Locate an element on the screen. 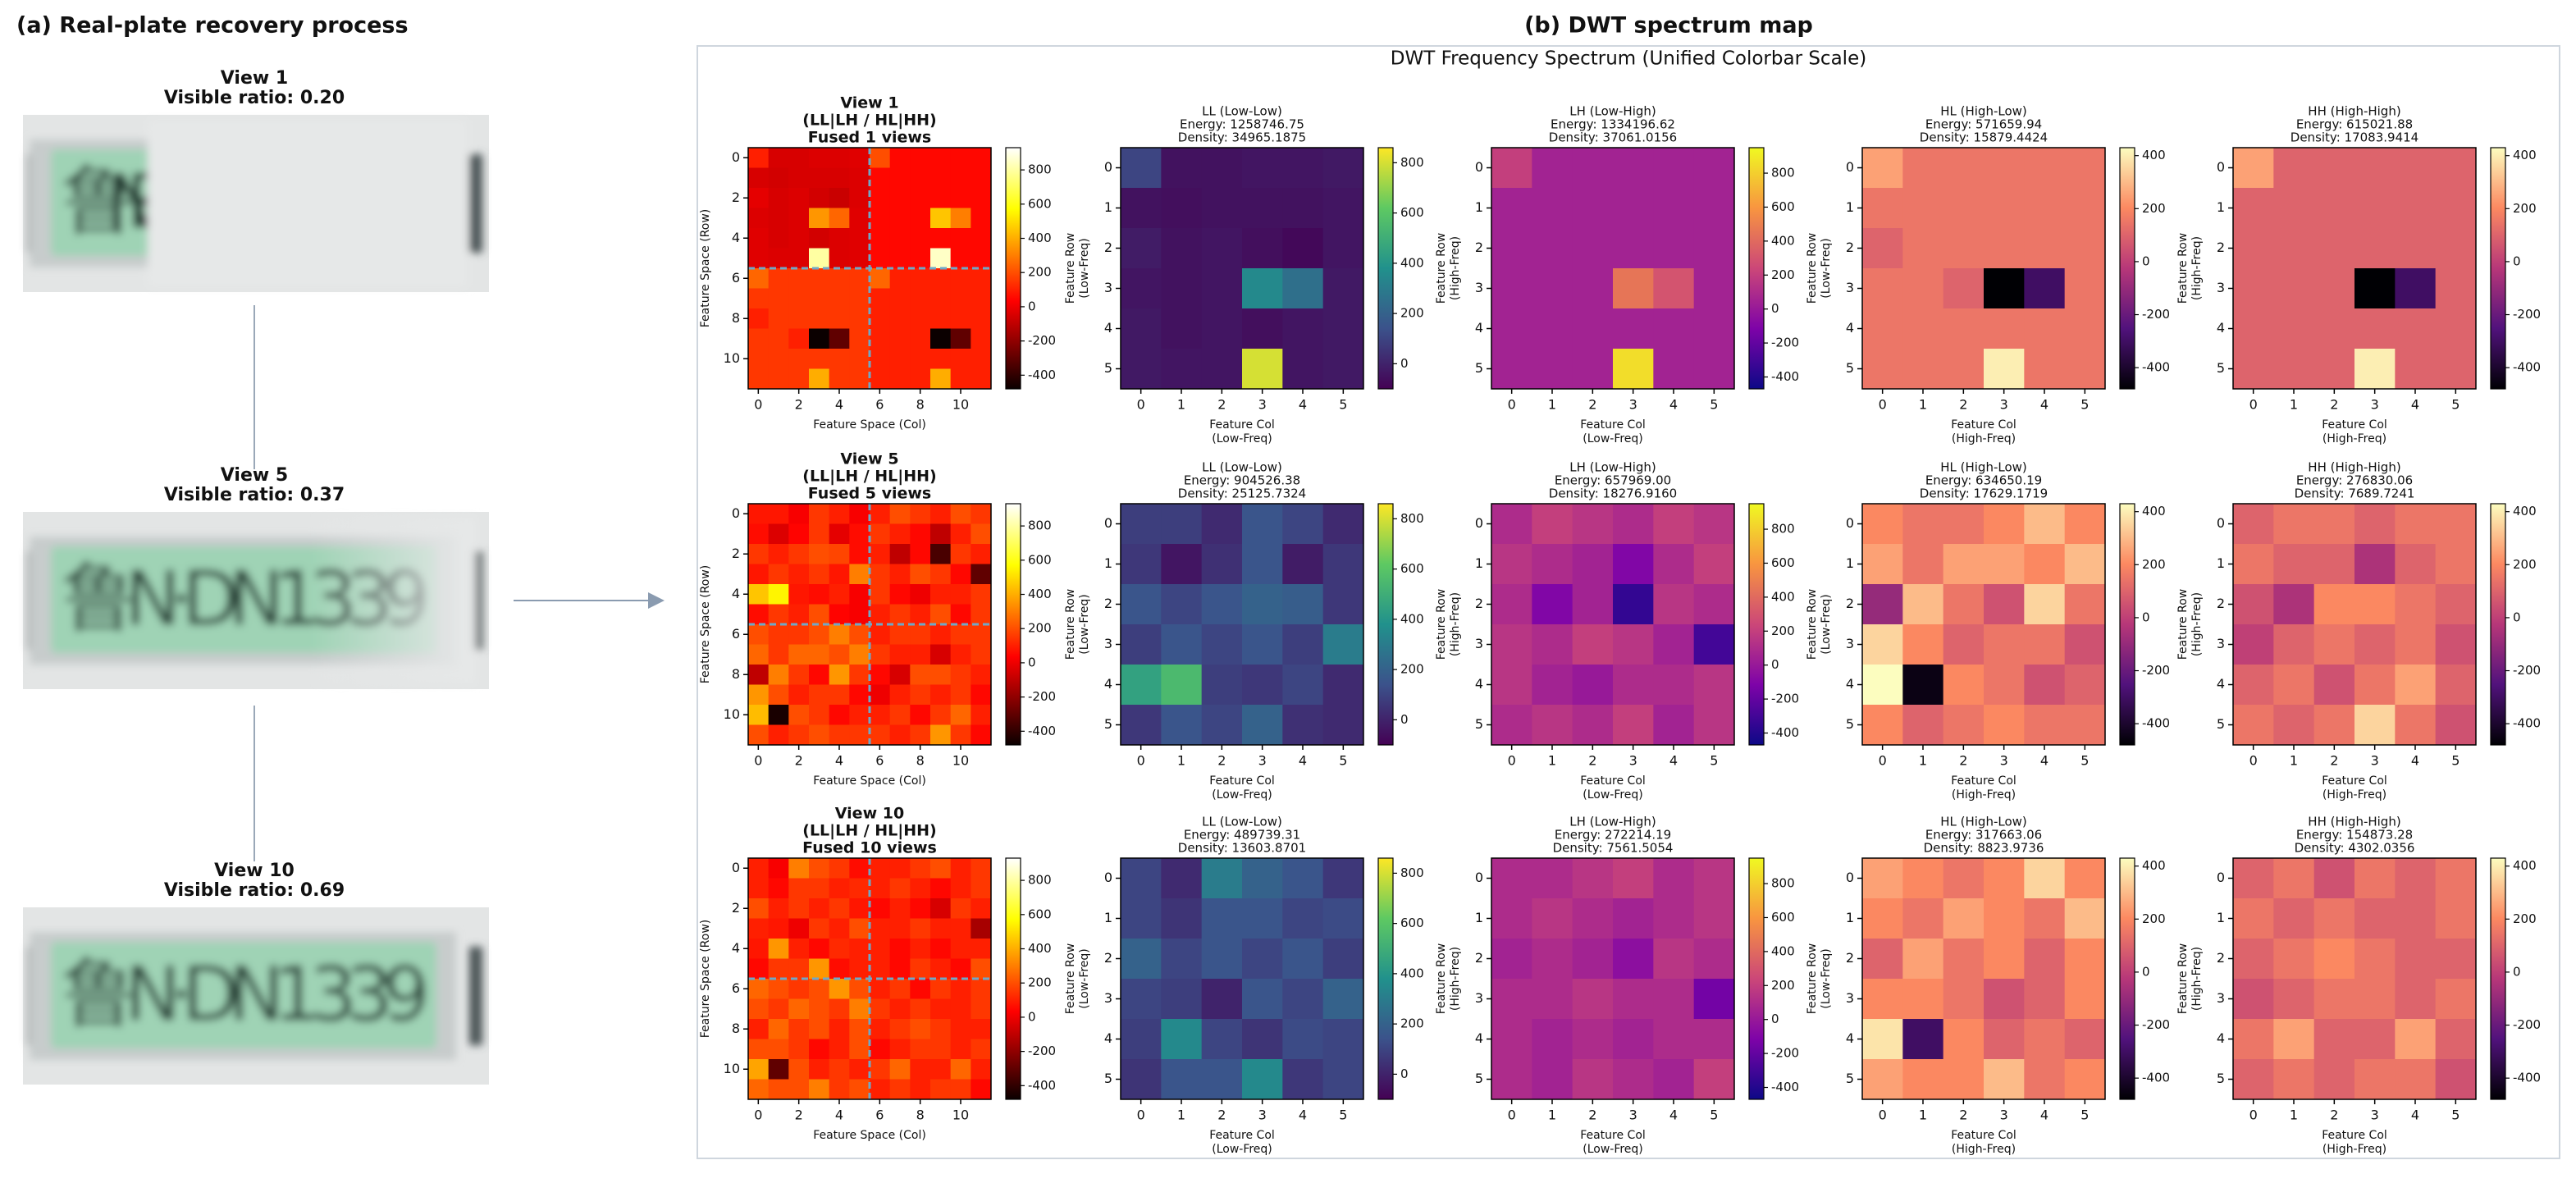  y-axis-label: Feature Space (Row) is located at coordinates (706, 624).